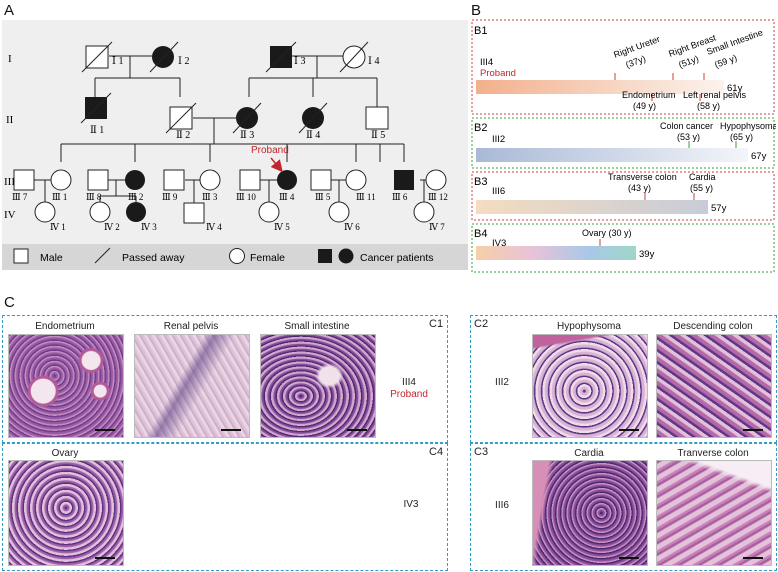  Describe the element at coordinates (644, 106) in the screenshot. I see `b1-ev-endometrium-age: (49 y)` at that location.